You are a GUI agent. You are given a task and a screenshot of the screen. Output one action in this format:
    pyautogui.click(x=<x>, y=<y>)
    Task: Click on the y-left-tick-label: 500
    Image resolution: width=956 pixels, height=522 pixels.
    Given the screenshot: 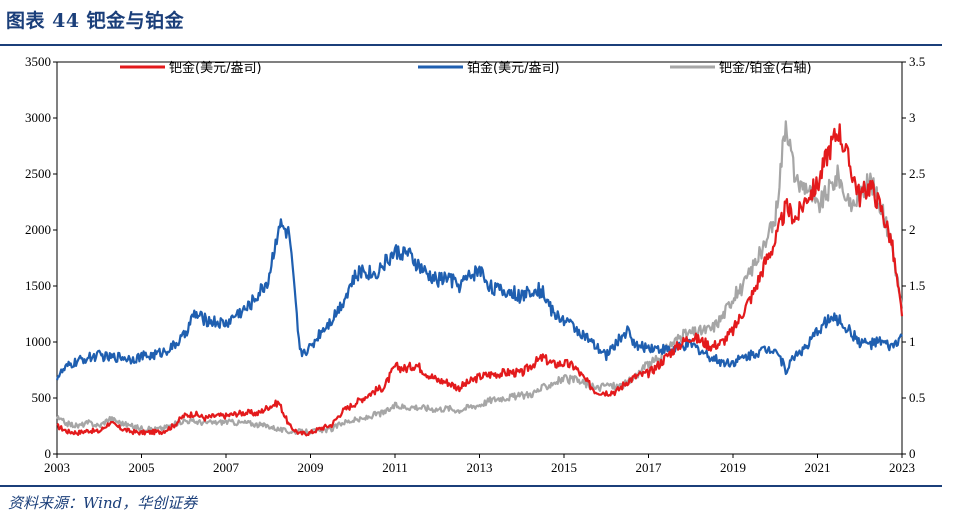 What is the action you would take?
    pyautogui.click(x=42, y=397)
    